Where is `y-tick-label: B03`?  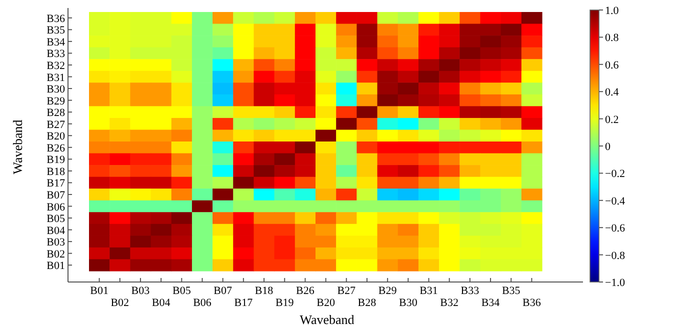 y-tick-label: B03 is located at coordinates (56, 242).